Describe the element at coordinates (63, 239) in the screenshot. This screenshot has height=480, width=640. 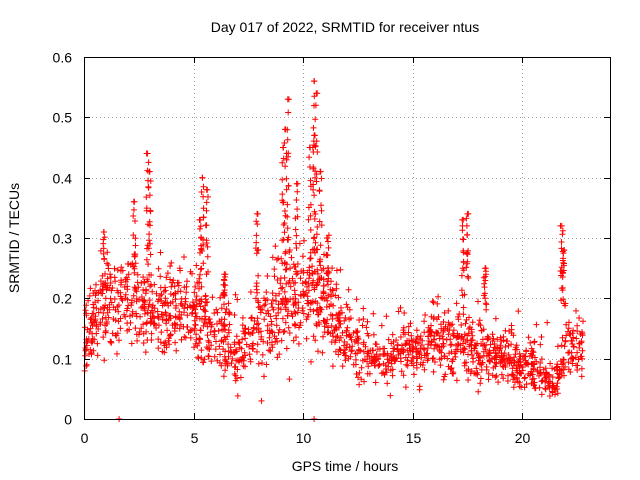
I see `y-tick-labels: 0 0.1 0.2 0.3 0.4 0.5 0.6` at that location.